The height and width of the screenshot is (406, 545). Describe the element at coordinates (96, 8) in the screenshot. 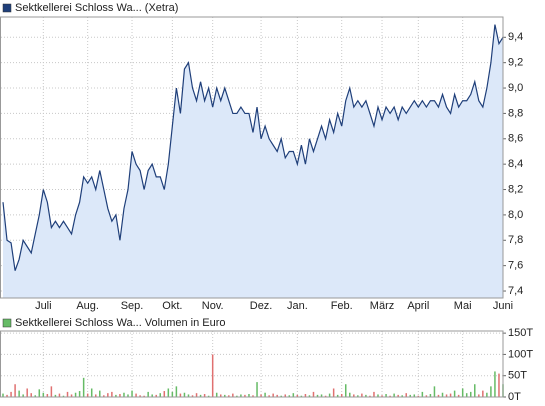

I see `legend-label: Sektkellerei Schloss Wa... (Xetra)` at that location.